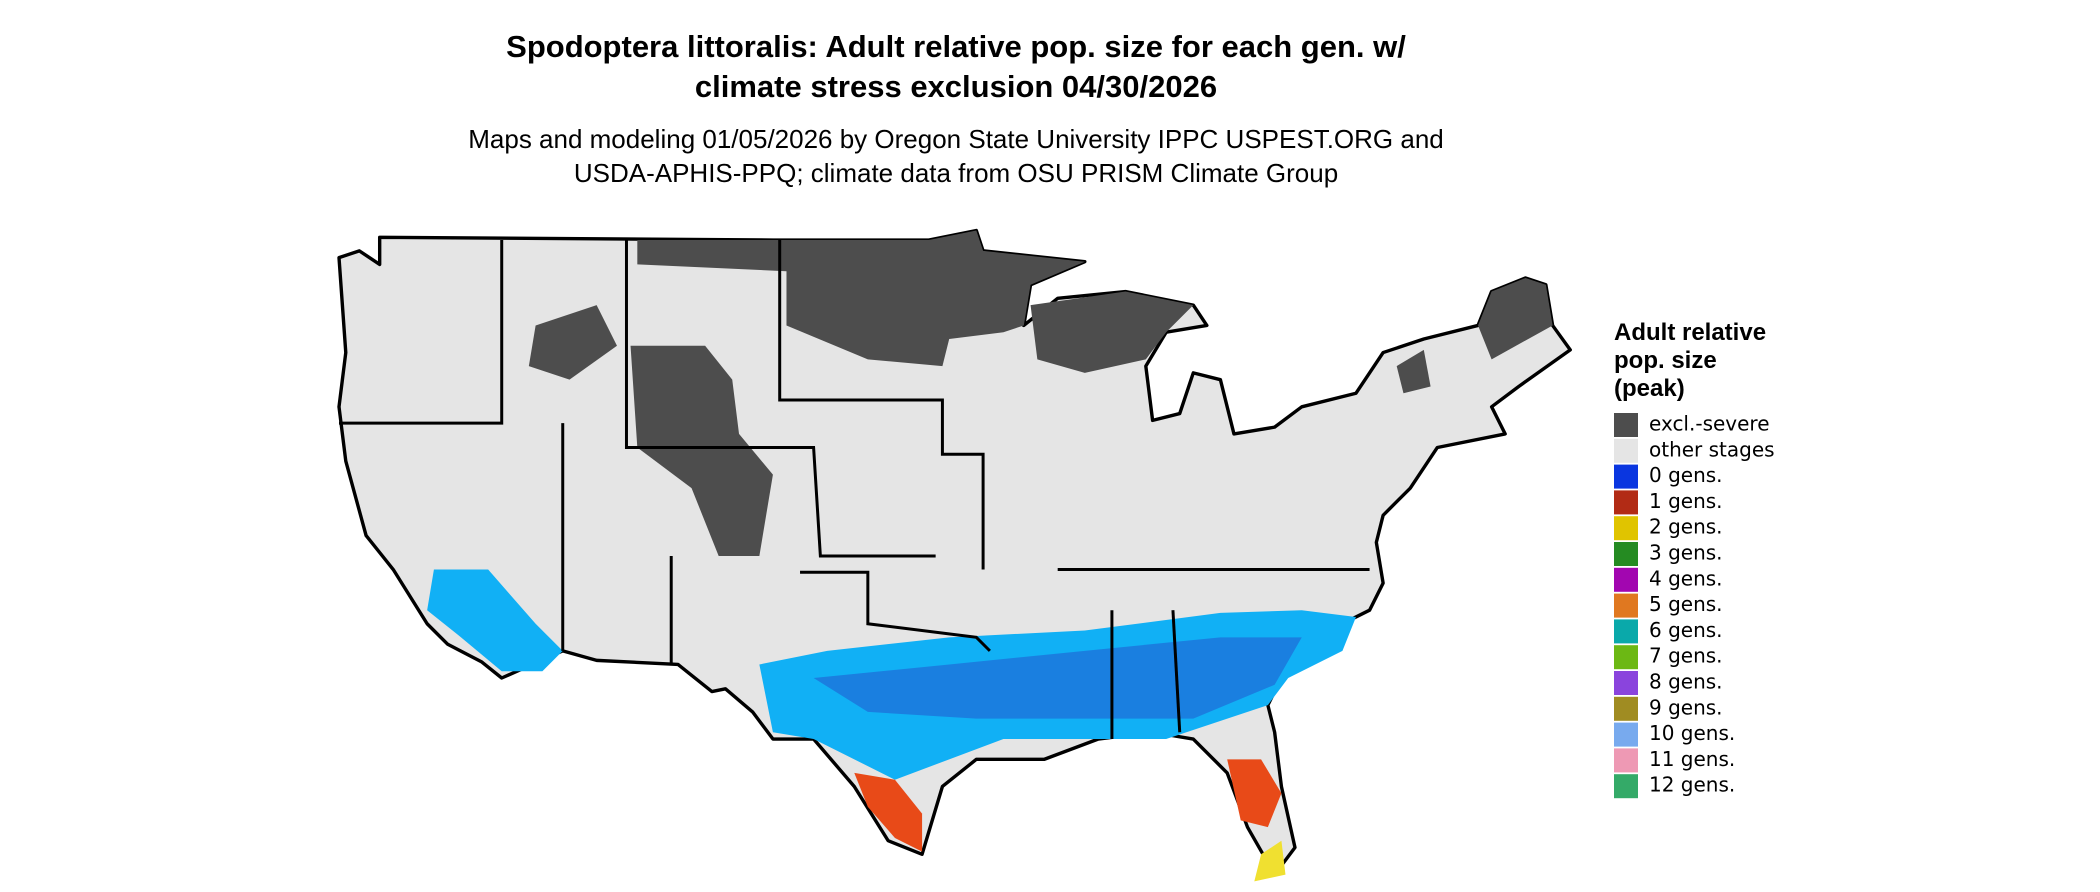  I want to click on legend-title: Adult relative, so click(1690, 332).